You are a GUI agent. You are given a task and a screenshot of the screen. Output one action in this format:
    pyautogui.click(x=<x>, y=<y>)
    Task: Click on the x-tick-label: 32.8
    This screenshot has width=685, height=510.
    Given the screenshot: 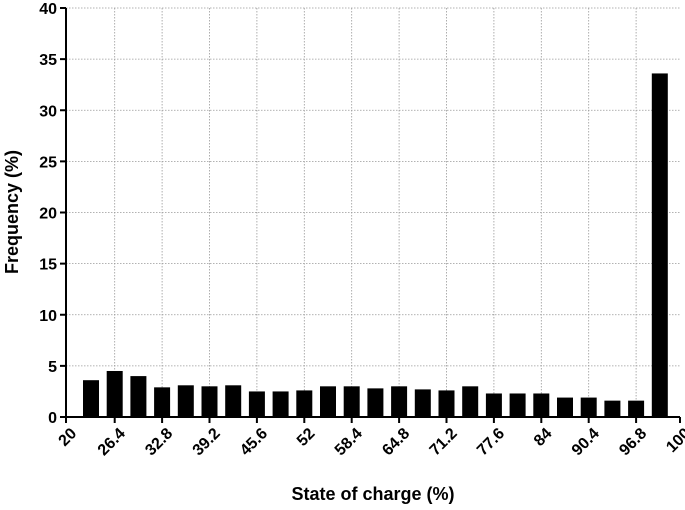 What is the action you would take?
    pyautogui.click(x=159, y=442)
    